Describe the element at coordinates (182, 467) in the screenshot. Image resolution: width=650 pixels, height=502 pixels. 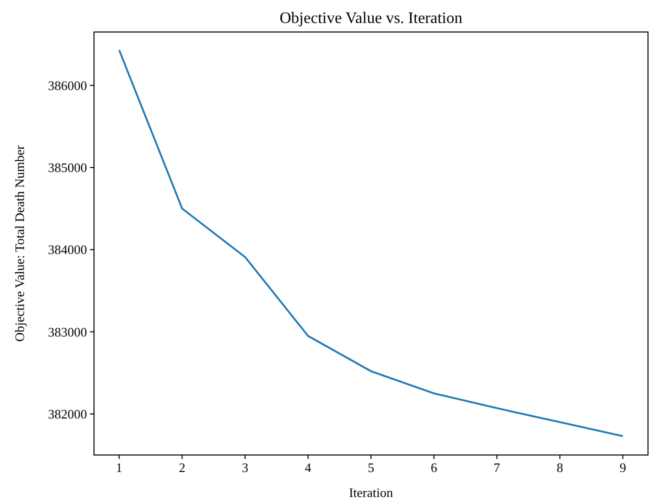
I see `x-tick-label: 2` at that location.